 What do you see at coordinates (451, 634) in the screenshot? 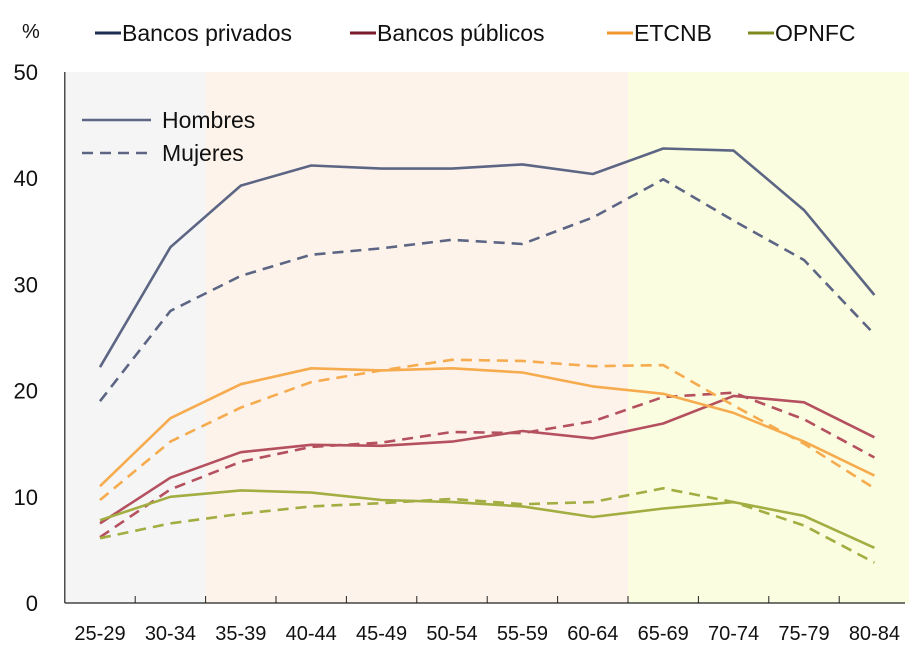
I see `x-tick-label: 50-54` at bounding box center [451, 634].